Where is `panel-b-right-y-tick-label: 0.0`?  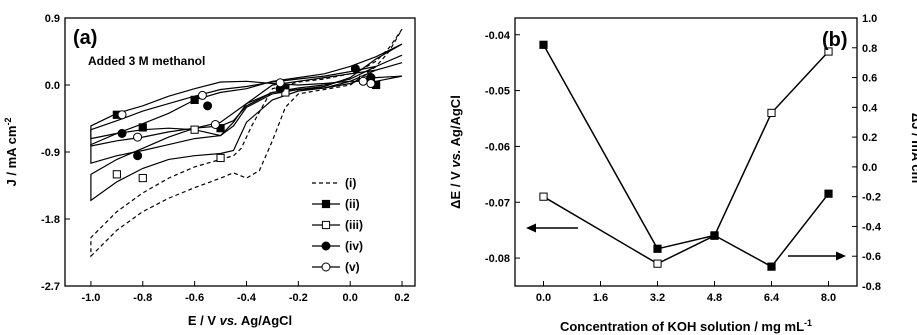
panel-b-right-y-tick-label: 0.0 is located at coordinates (869, 168).